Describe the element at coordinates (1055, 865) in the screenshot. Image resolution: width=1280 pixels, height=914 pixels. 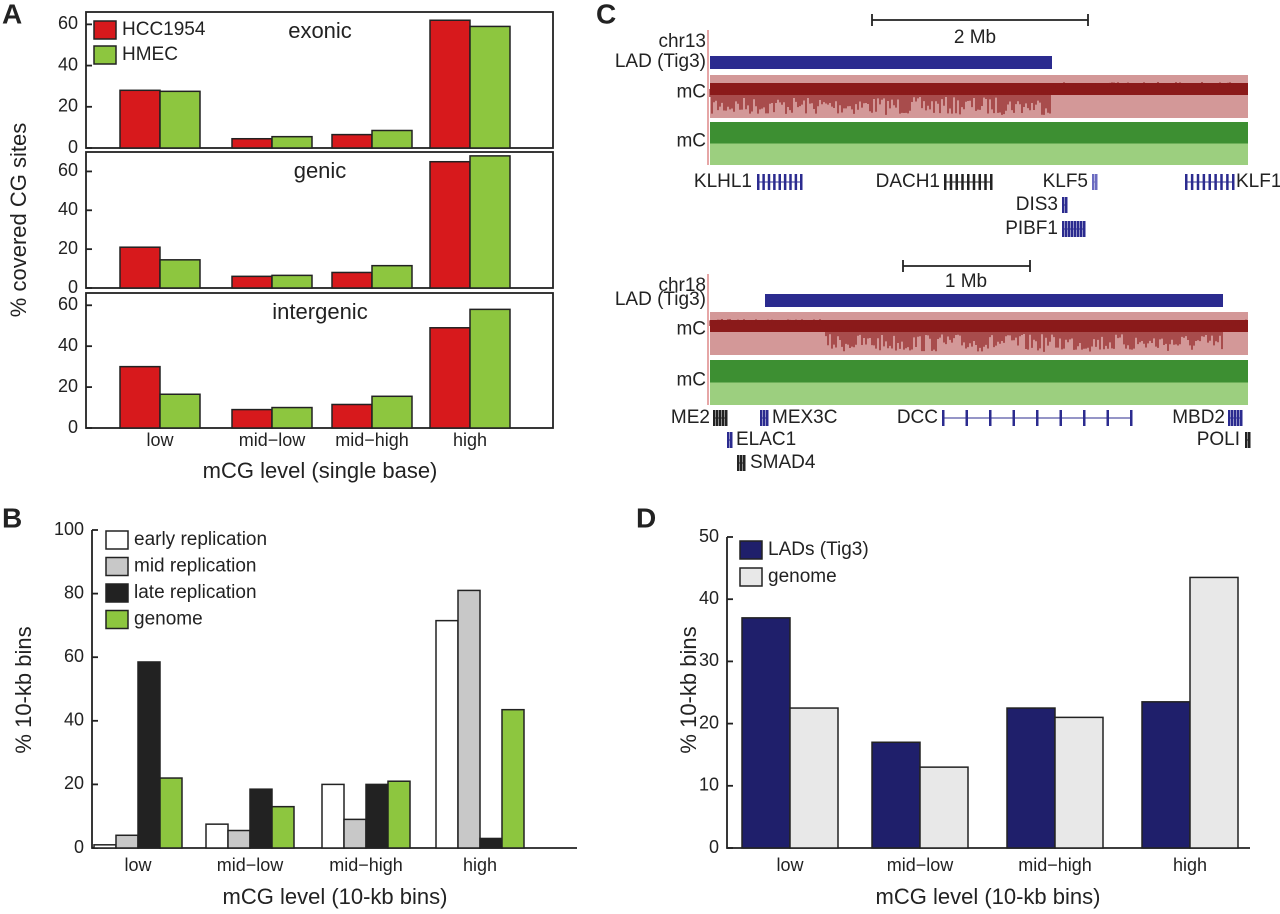
I see `x-tick-label: mid−high` at that location.